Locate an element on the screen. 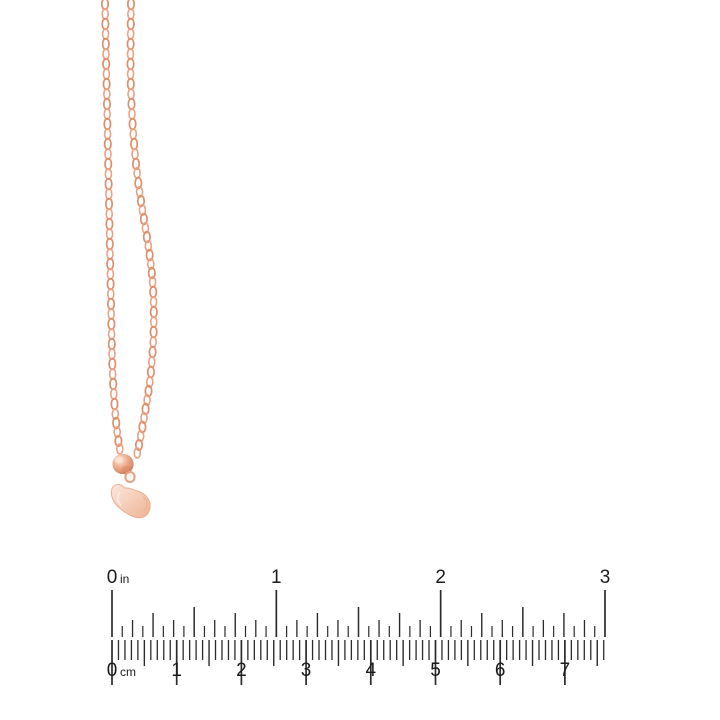 This screenshot has width=720, height=720. right-chain-strand is located at coordinates (142, 229).